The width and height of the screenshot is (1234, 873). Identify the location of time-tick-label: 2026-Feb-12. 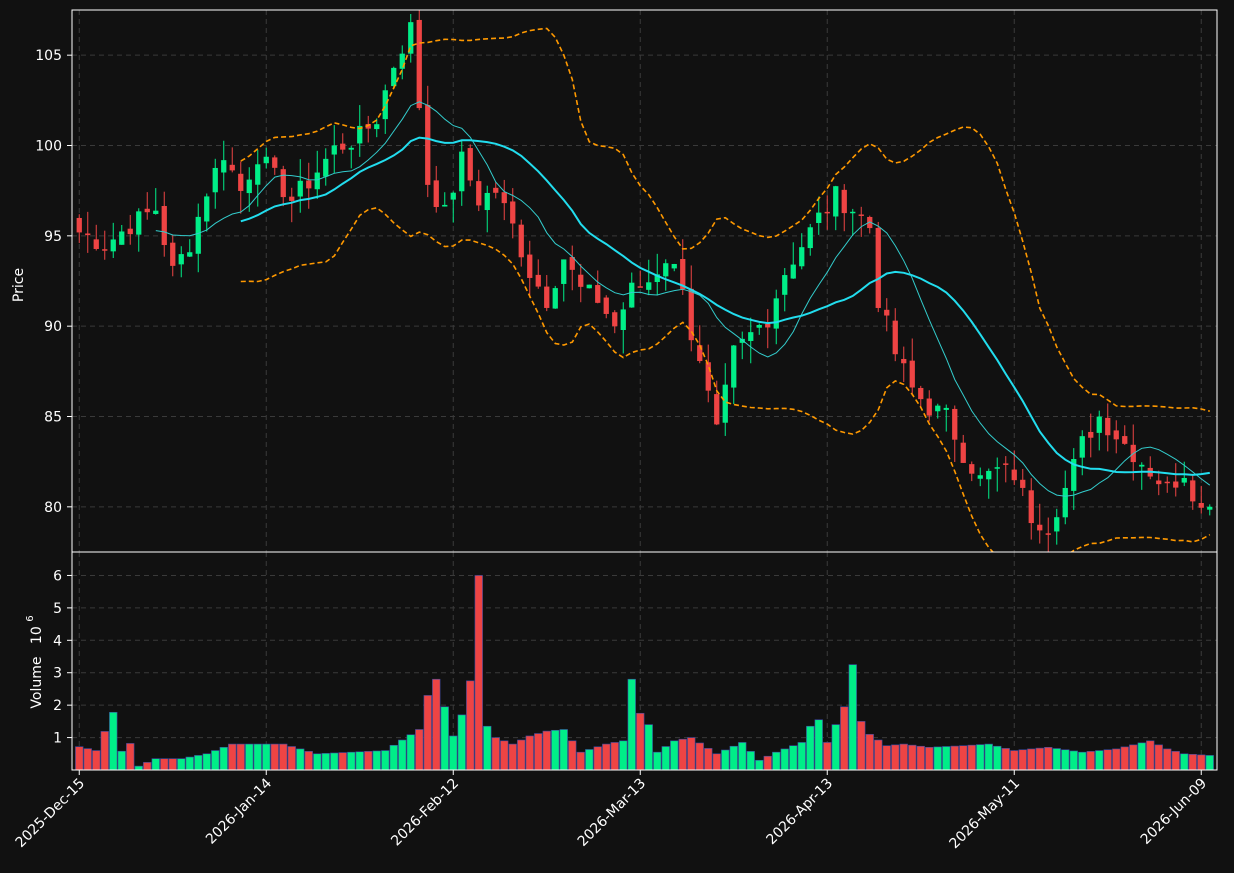
(425, 813).